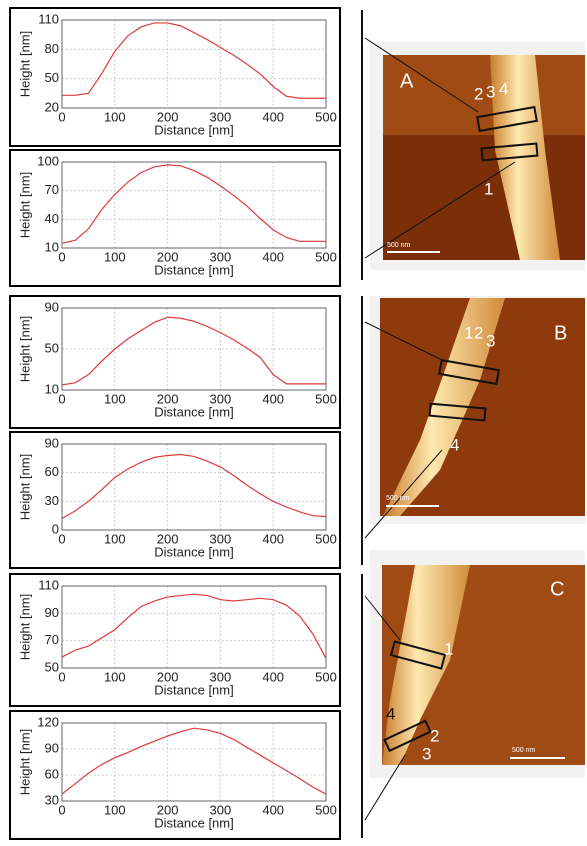 The height and width of the screenshot is (846, 587). I want to click on y-tick-label: 30, so click(52, 500).